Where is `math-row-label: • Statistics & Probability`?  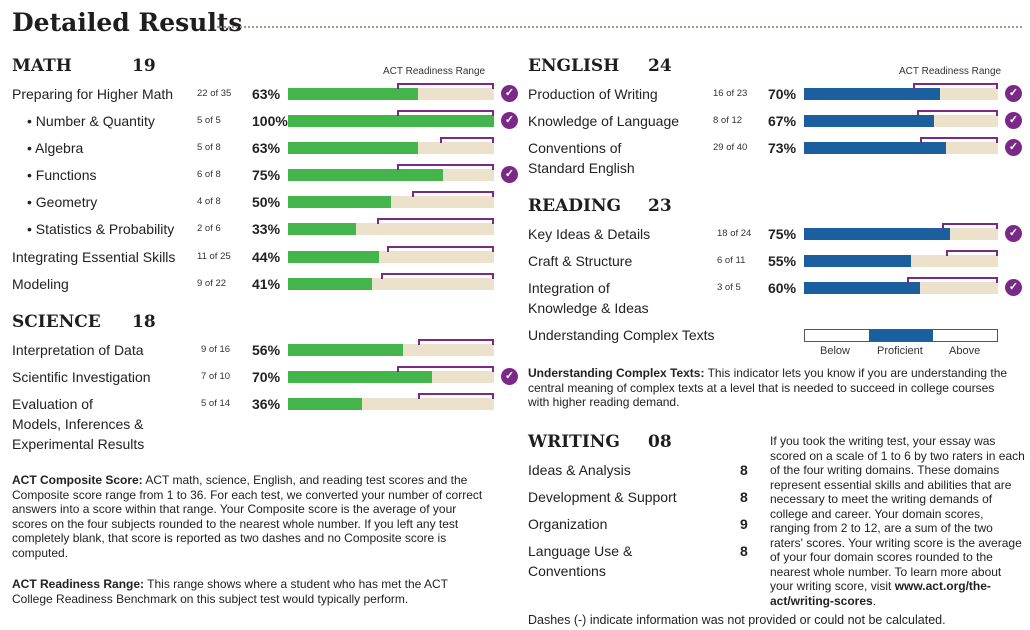
math-row-label: • Statistics & Probability is located at coordinates (101, 229).